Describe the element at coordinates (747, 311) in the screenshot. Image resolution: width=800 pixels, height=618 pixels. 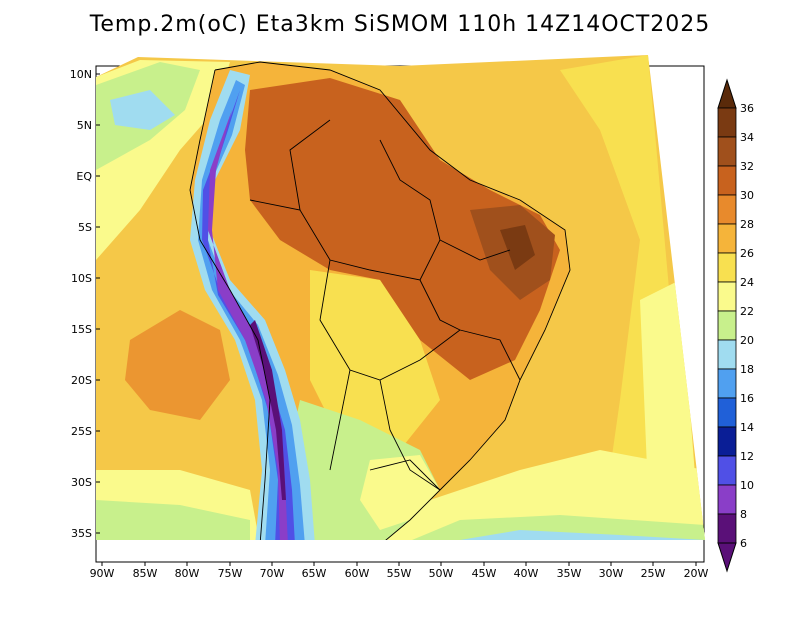
I see `colorbar-label: 22` at that location.